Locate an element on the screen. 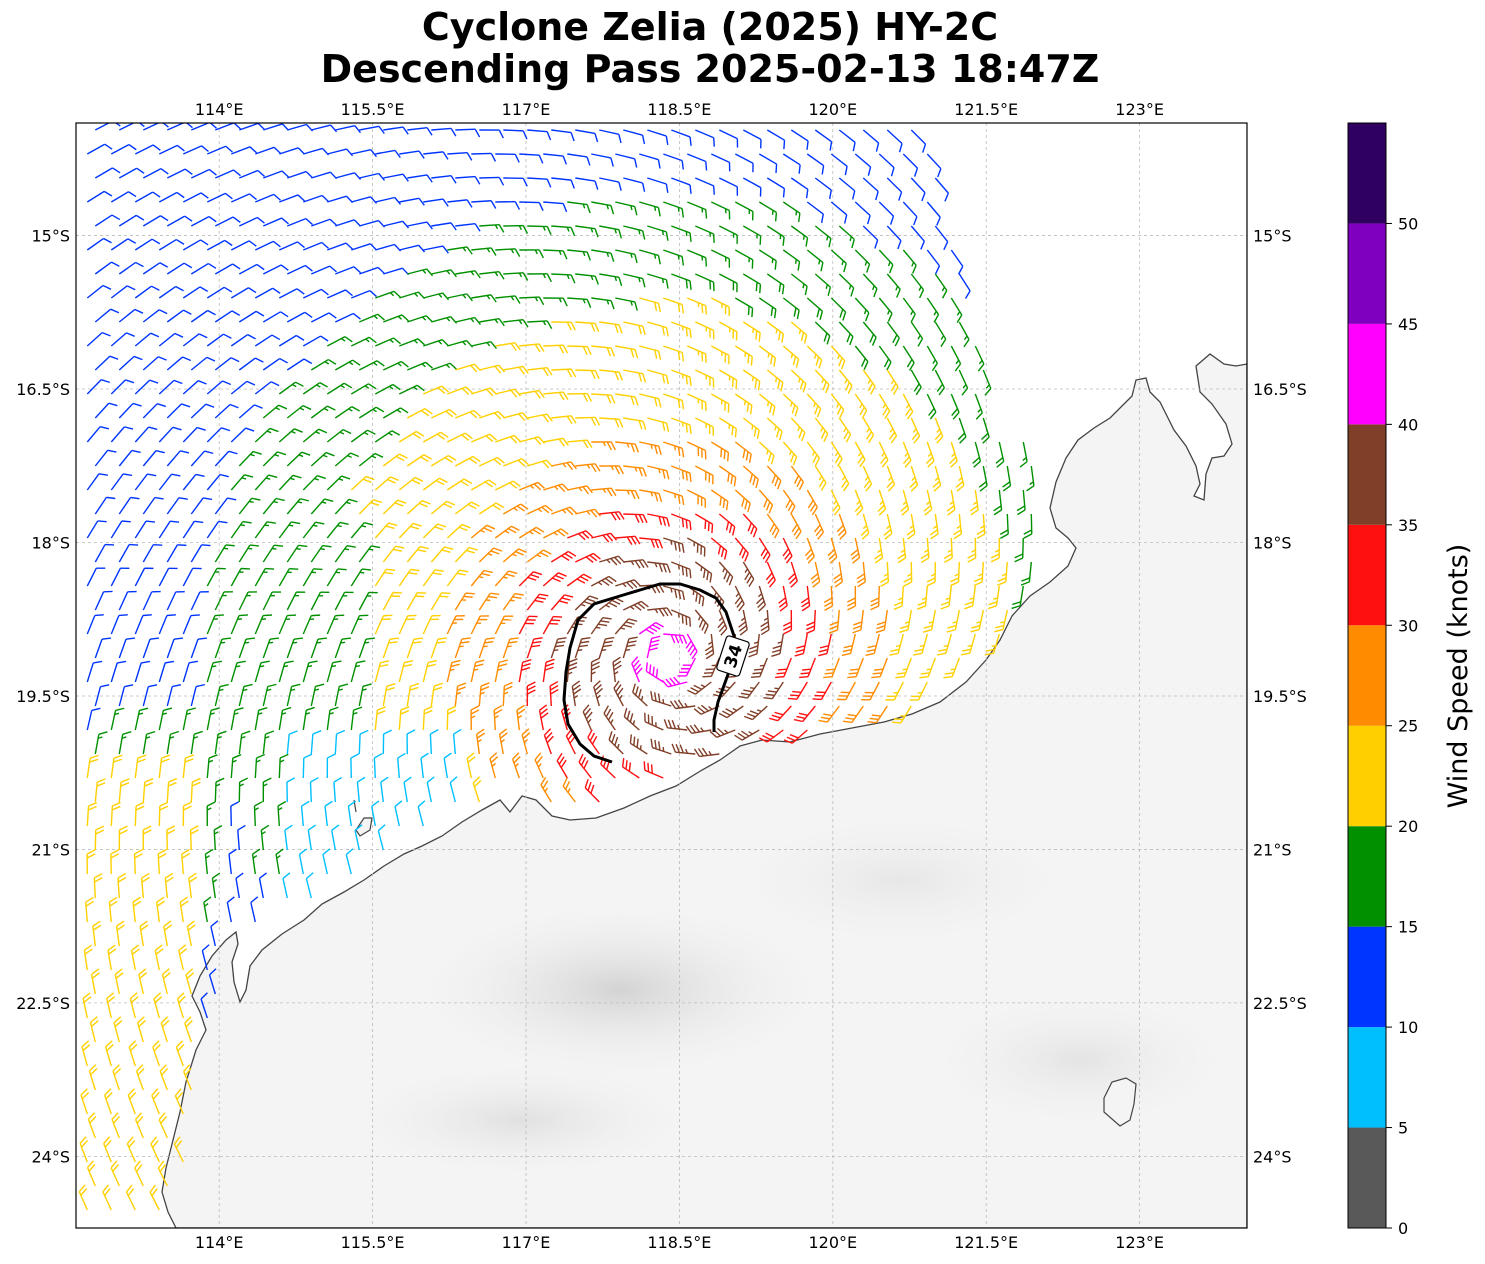 The width and height of the screenshot is (1485, 1264). lon-tick-label-bottom: 123°E is located at coordinates (1139, 1242).